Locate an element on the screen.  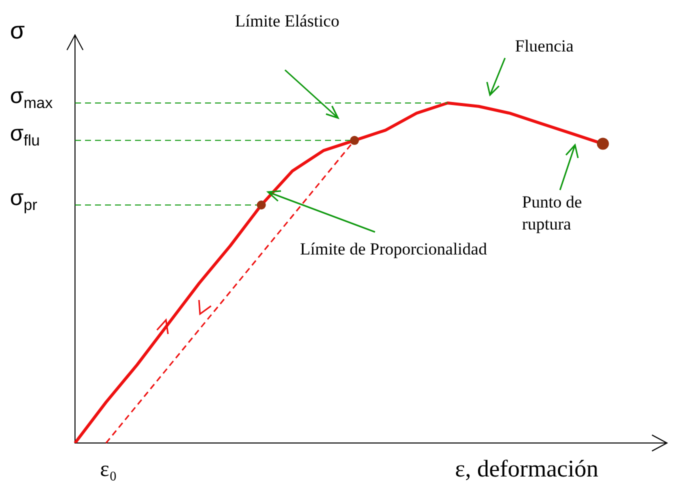
y-axis-title: σ is located at coordinates (17, 31).